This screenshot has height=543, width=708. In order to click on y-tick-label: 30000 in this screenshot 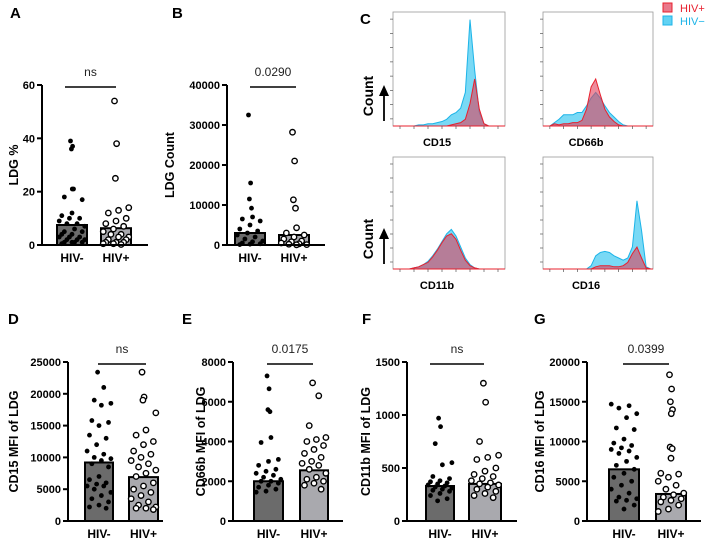, I will do `click(204, 126)`.